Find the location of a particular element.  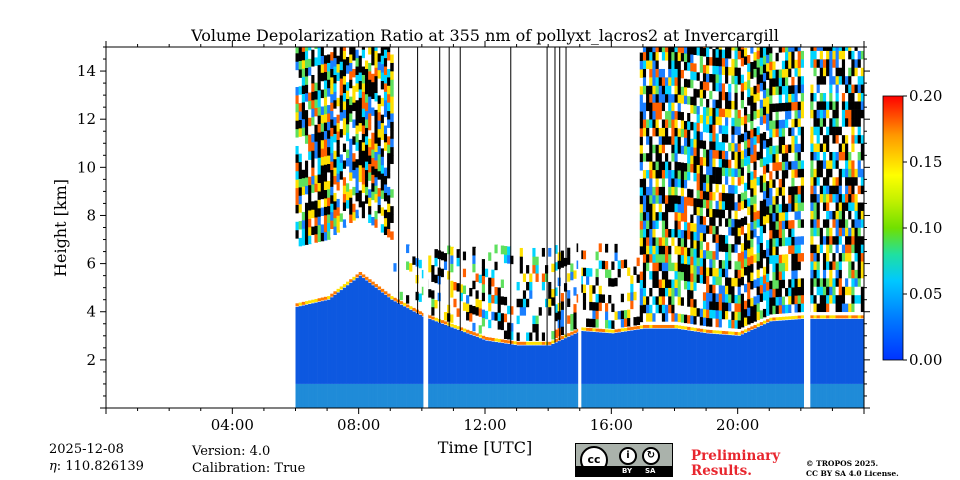

colorbar-tick-label: 0.00 is located at coordinates (925, 360).